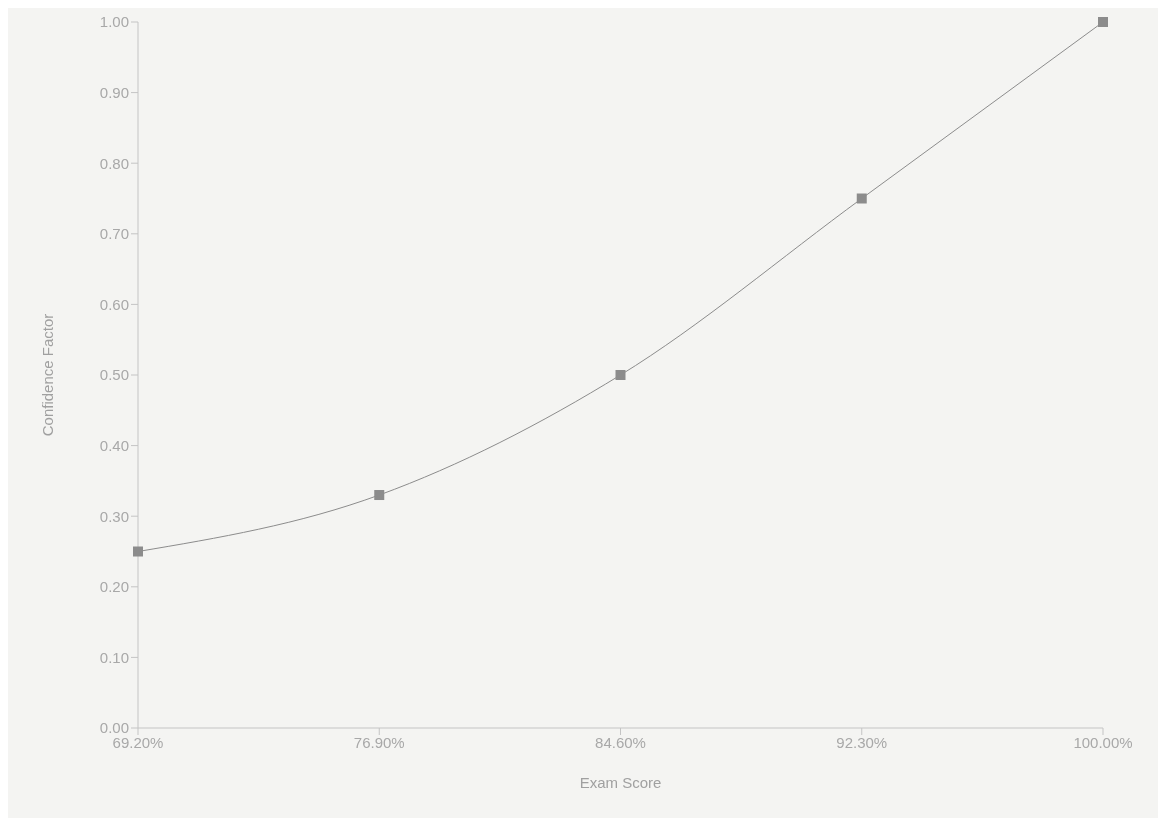 The width and height of the screenshot is (1166, 825). Describe the element at coordinates (114, 304) in the screenshot. I see `y-tick-label: 0.60` at that location.